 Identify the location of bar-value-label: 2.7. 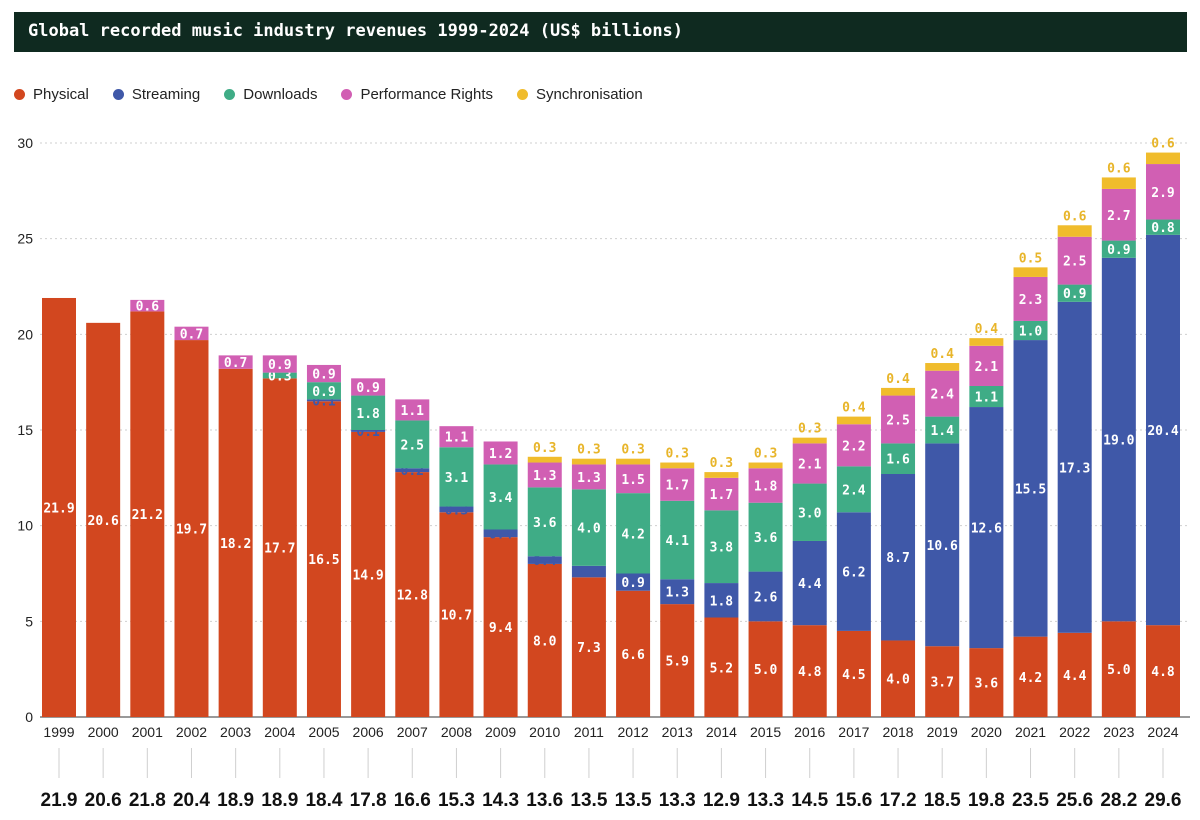
(1118, 216).